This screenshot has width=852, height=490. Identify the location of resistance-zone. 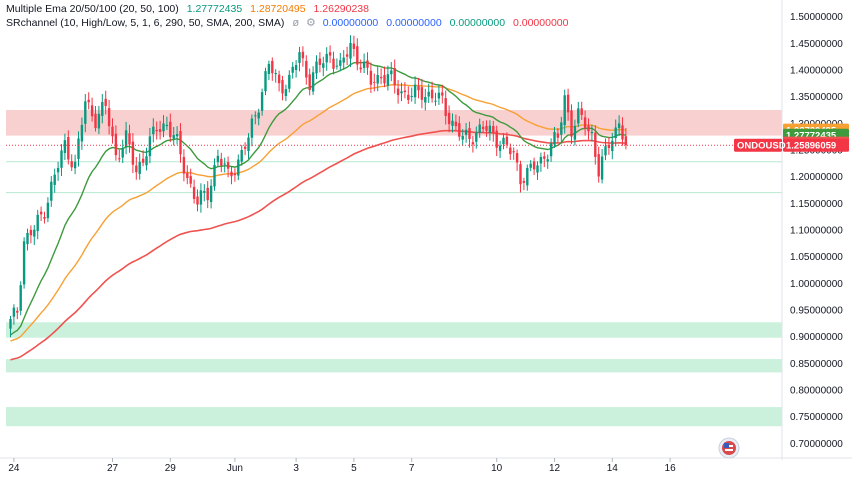
(394, 123).